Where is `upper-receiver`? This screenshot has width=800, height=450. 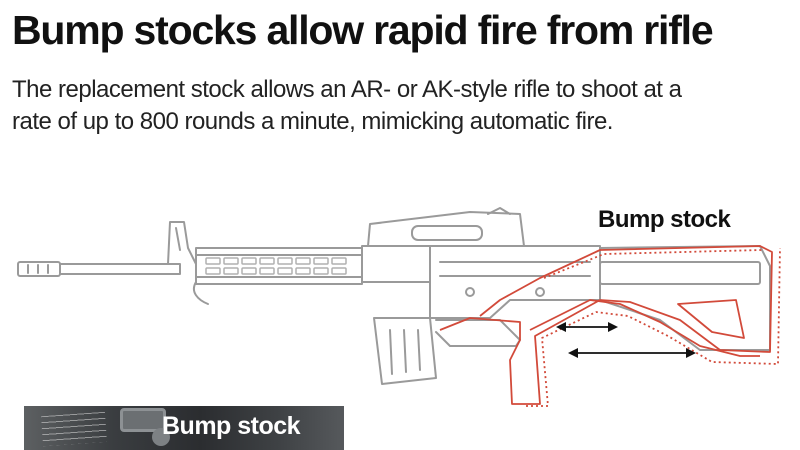 upper-receiver is located at coordinates (396, 264).